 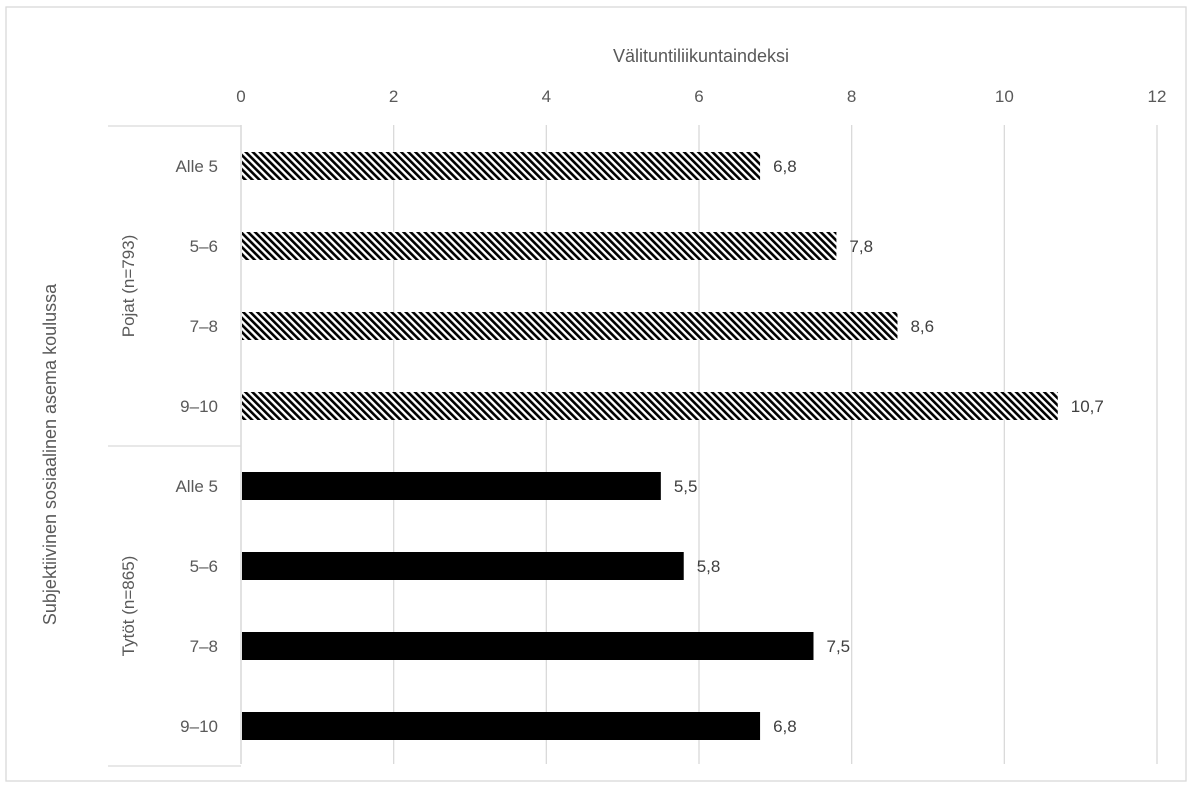 I want to click on x-tick-label-4: 4, so click(x=546, y=96).